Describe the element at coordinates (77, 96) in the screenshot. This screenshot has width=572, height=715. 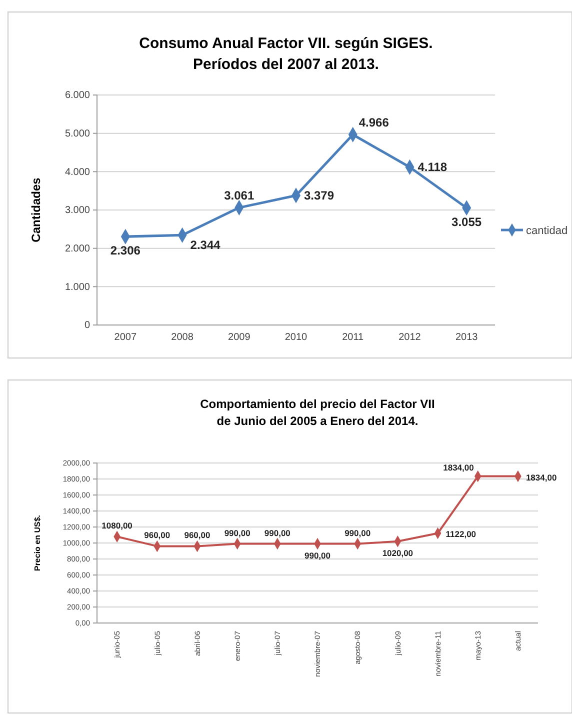
I see `y-tick-label: 6.000` at that location.